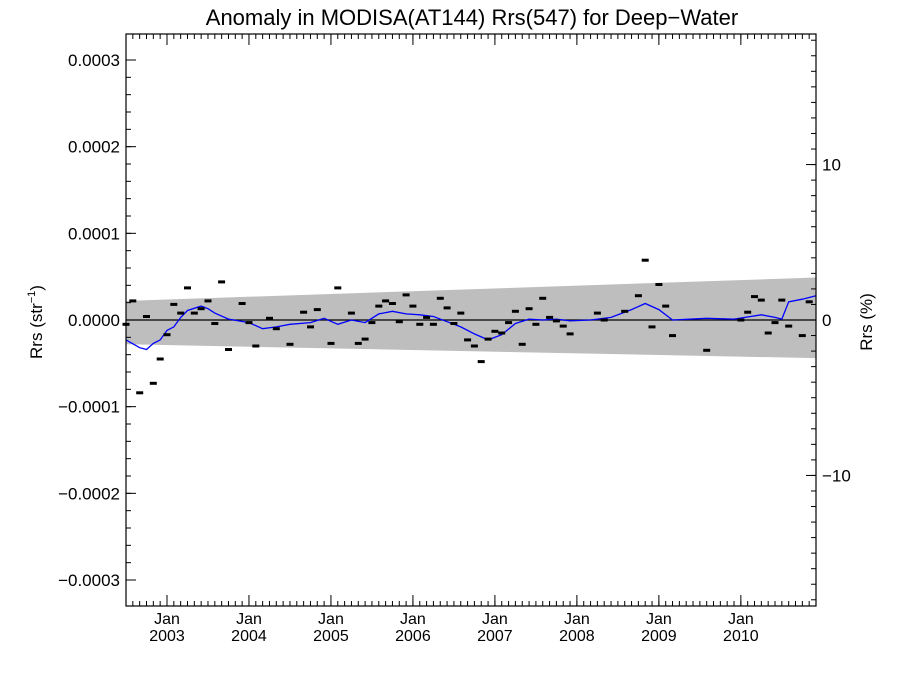 The width and height of the screenshot is (900, 675). I want to click on y-tick-label: 0.0000, so click(94, 320).